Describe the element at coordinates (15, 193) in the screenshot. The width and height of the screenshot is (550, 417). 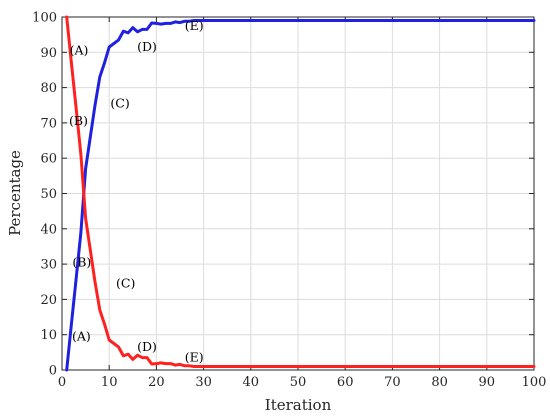
I see `y-axis-title: Percentage` at that location.